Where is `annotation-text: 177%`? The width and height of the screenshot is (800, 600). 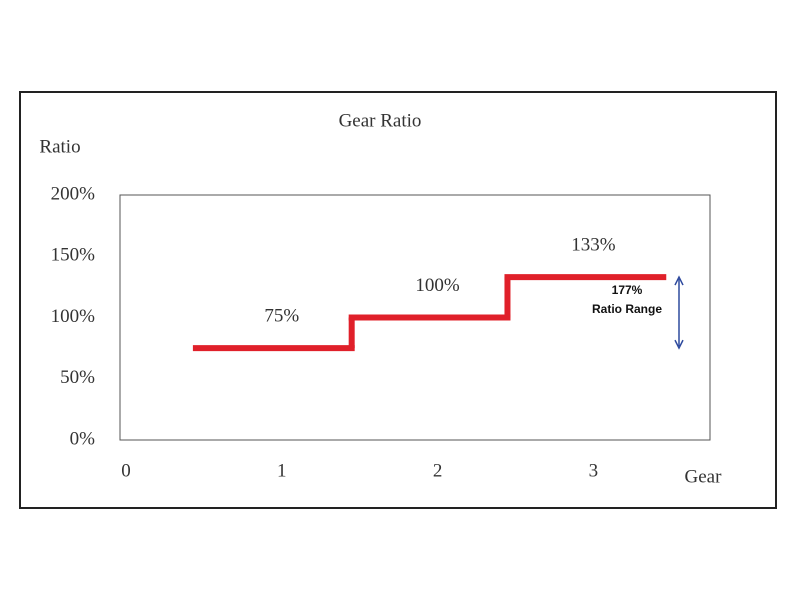
annotation-text: 177% is located at coordinates (627, 290).